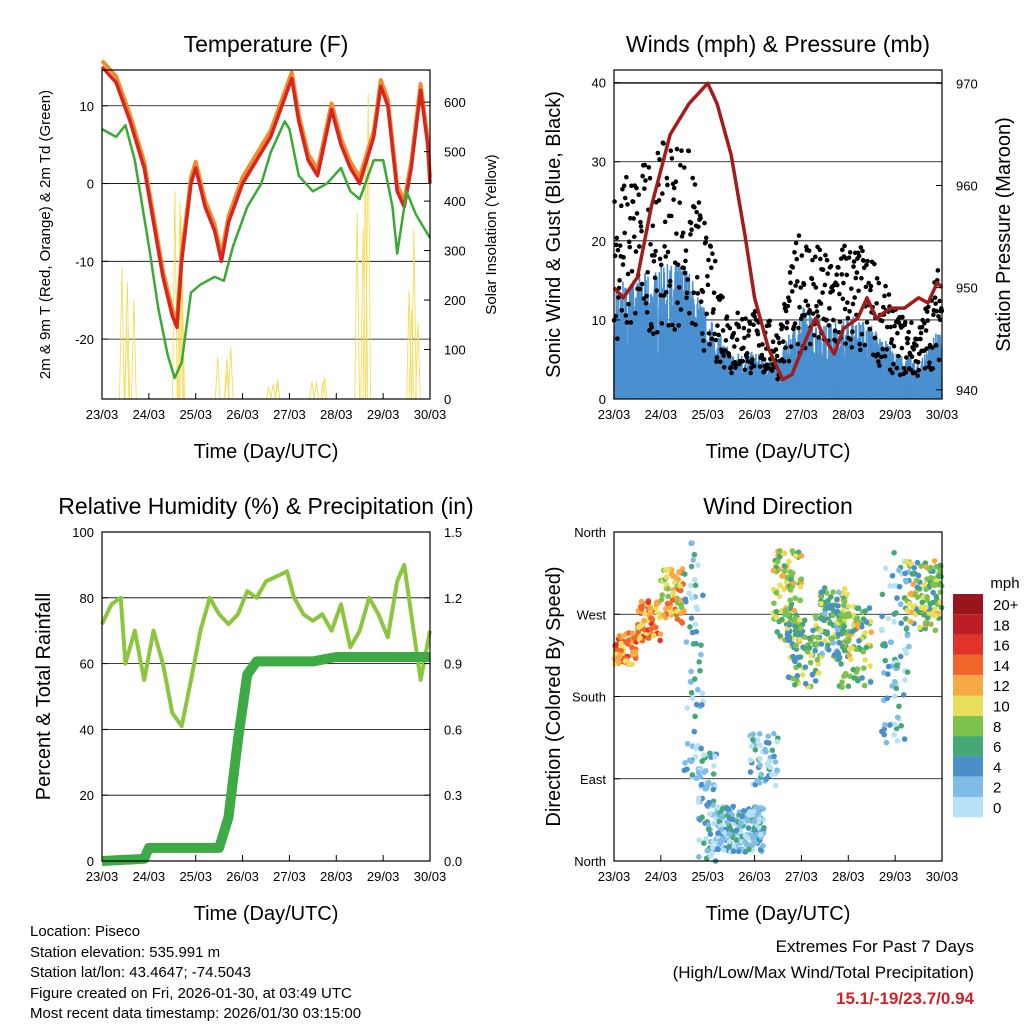 This screenshot has width=1024, height=1024. I want to click on y-tick-label: 100, so click(83, 532).